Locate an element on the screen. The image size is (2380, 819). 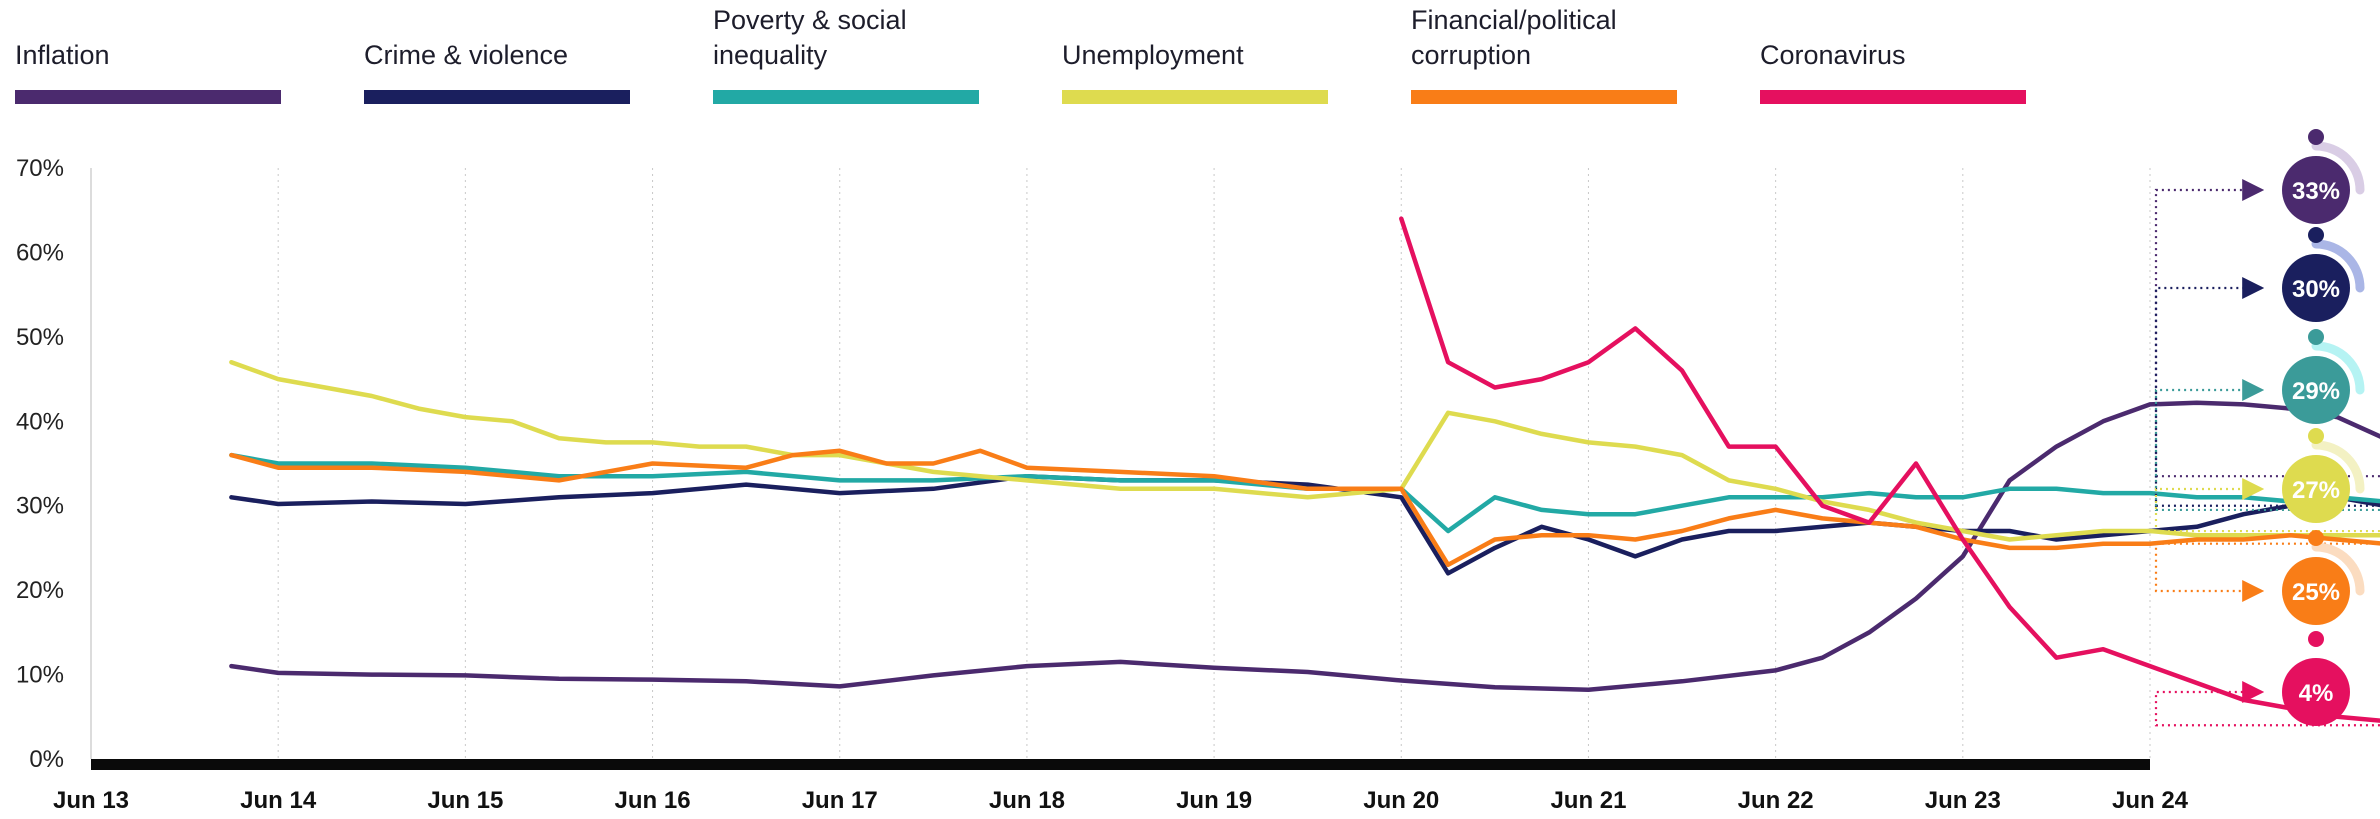
y-tick-label: 10% is located at coordinates (40, 675).